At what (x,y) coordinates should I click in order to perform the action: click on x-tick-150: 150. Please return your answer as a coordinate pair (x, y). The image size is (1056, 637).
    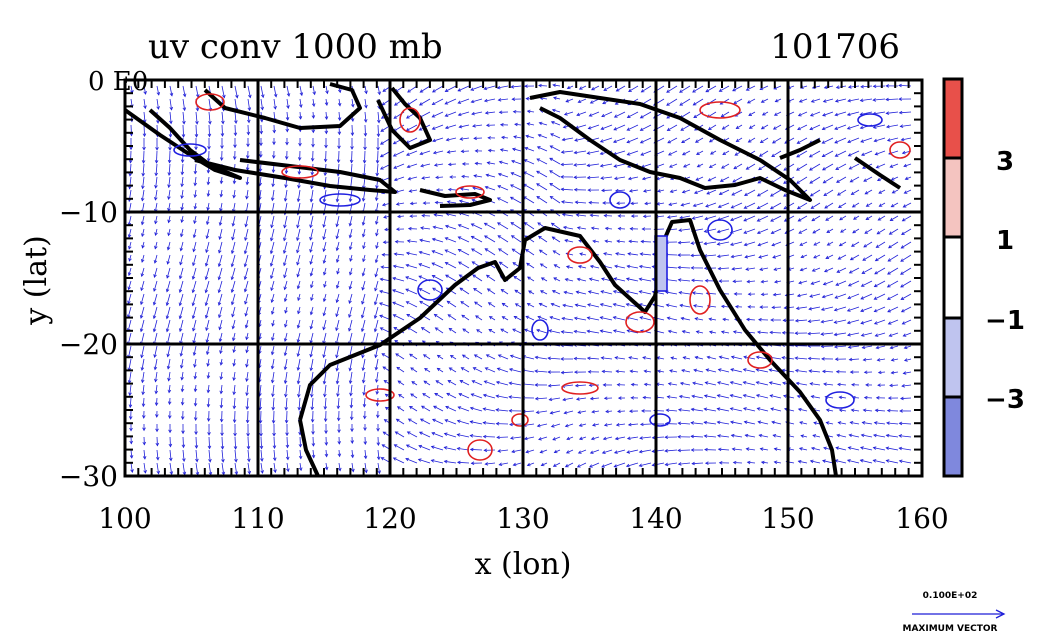
    Looking at the image, I should click on (787, 518).